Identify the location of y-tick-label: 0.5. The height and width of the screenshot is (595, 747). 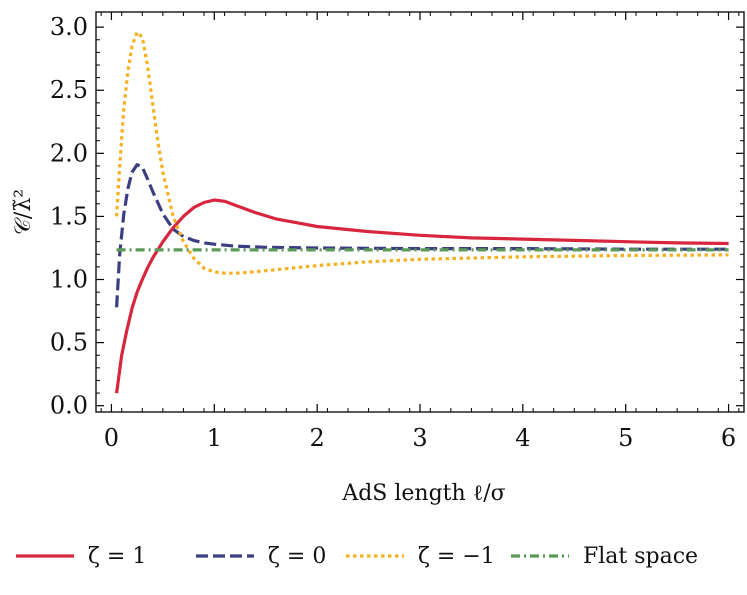
(69, 343).